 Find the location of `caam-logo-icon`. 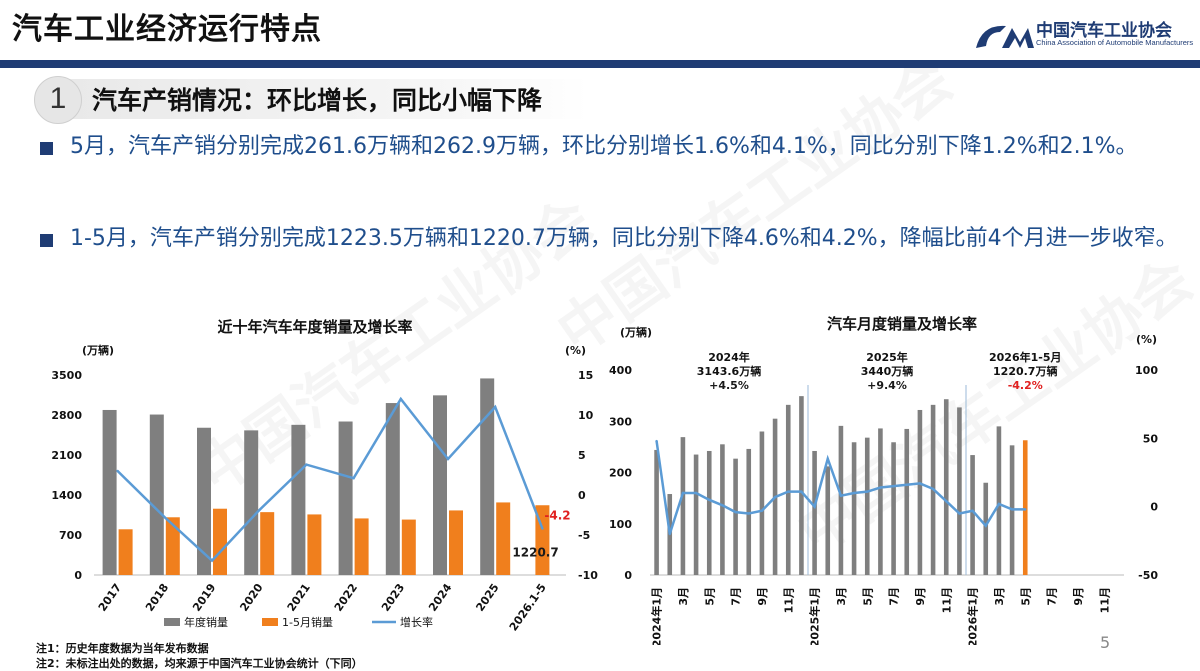

caam-logo-icon is located at coordinates (1005, 36).